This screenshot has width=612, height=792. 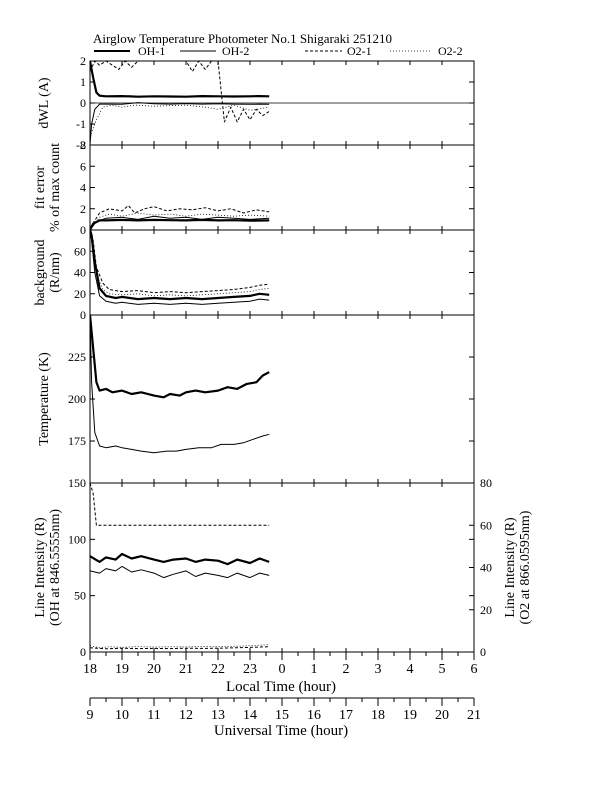 I want to click on ytick-label: 150, so click(x=77, y=483).